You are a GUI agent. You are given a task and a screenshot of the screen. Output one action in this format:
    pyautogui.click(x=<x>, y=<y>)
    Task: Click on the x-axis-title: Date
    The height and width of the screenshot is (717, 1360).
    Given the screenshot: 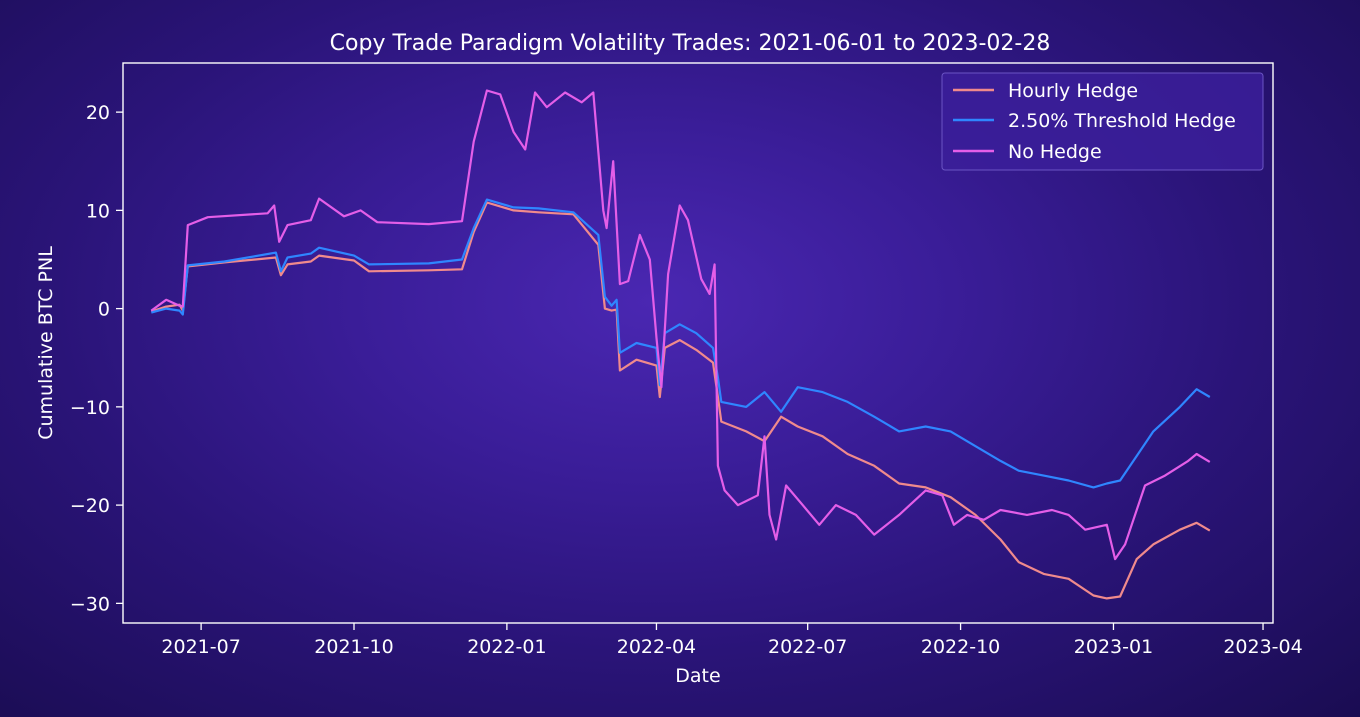 What is the action you would take?
    pyautogui.click(x=697, y=676)
    